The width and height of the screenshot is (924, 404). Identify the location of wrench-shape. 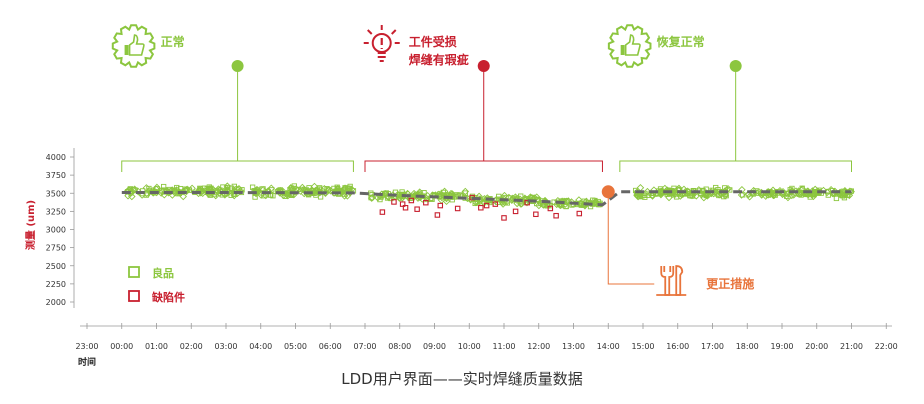
(667, 281).